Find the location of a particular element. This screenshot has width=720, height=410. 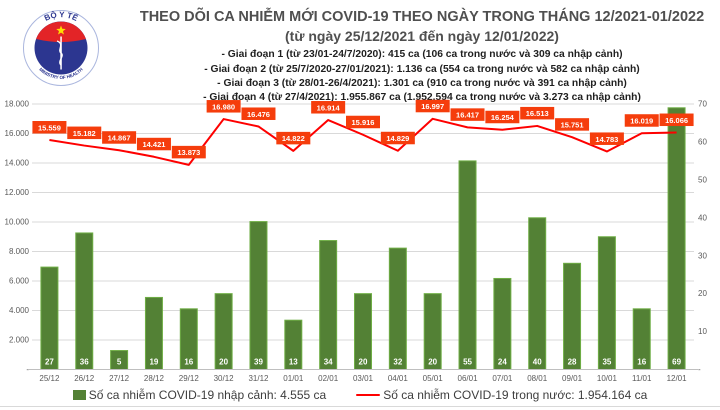

bar-value-label: 36 is located at coordinates (84, 362).